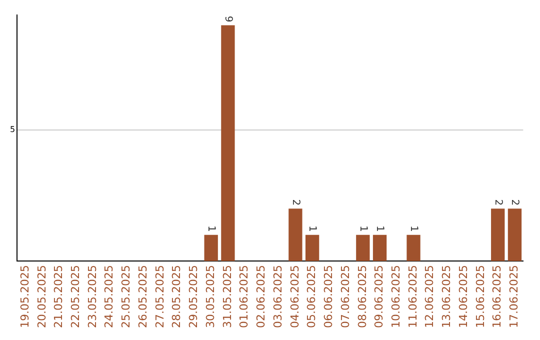 The width and height of the screenshot is (540, 340). I want to click on x-tick-label: 11.06.2025, so click(413, 296).